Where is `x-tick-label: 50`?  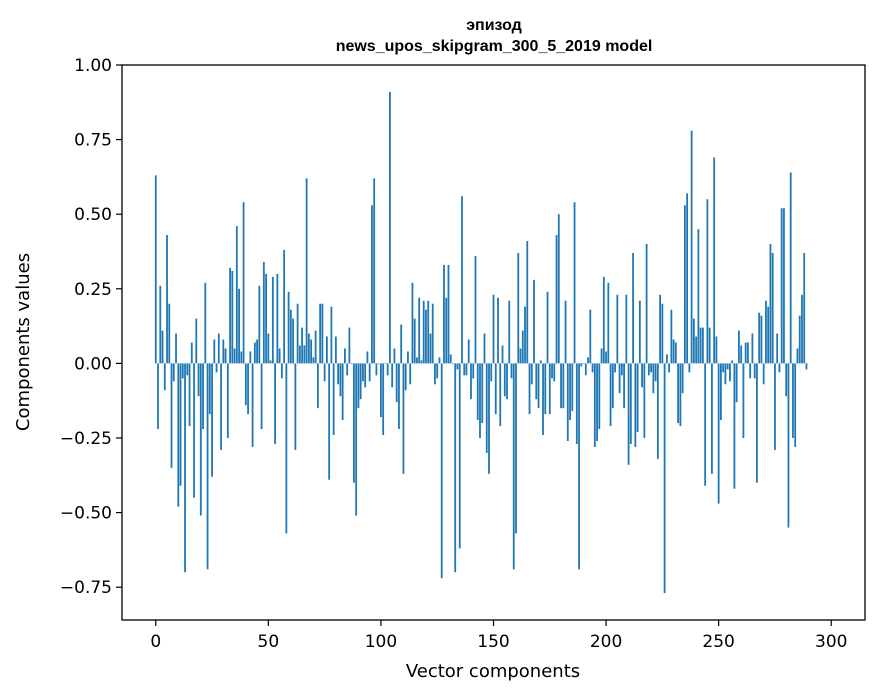
x-tick-label: 50 is located at coordinates (269, 642).